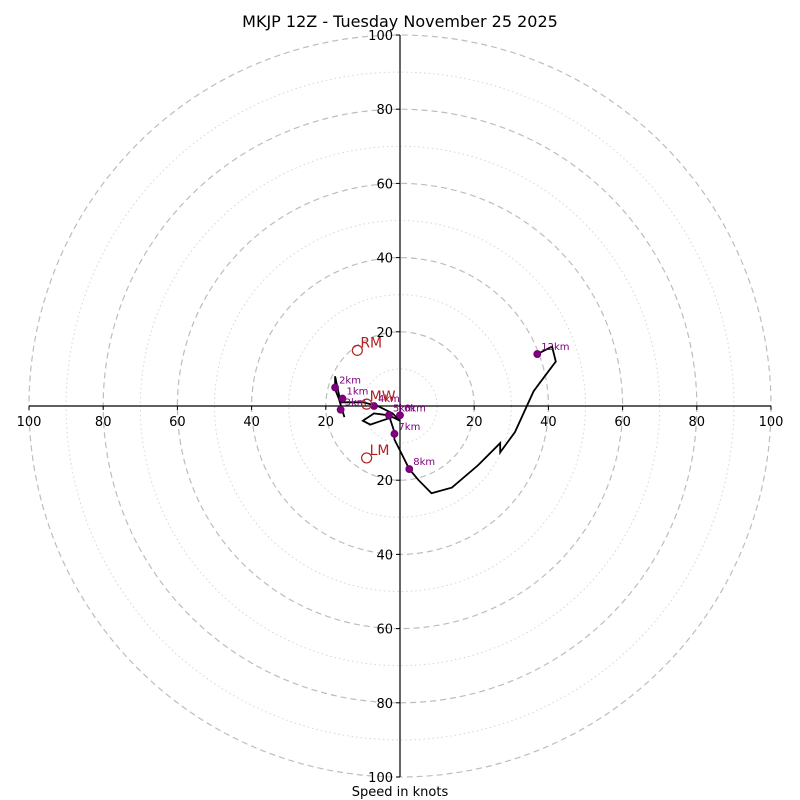 The width and height of the screenshot is (800, 800). What do you see at coordinates (409, 427) in the screenshot?
I see `height-label-7km: 7km` at bounding box center [409, 427].